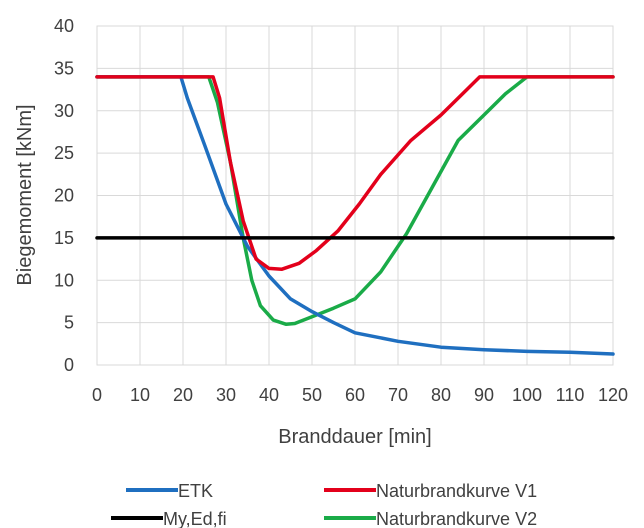 The image size is (644, 528). What do you see at coordinates (183, 395) in the screenshot?
I see `x-tick-label: 20` at bounding box center [183, 395].